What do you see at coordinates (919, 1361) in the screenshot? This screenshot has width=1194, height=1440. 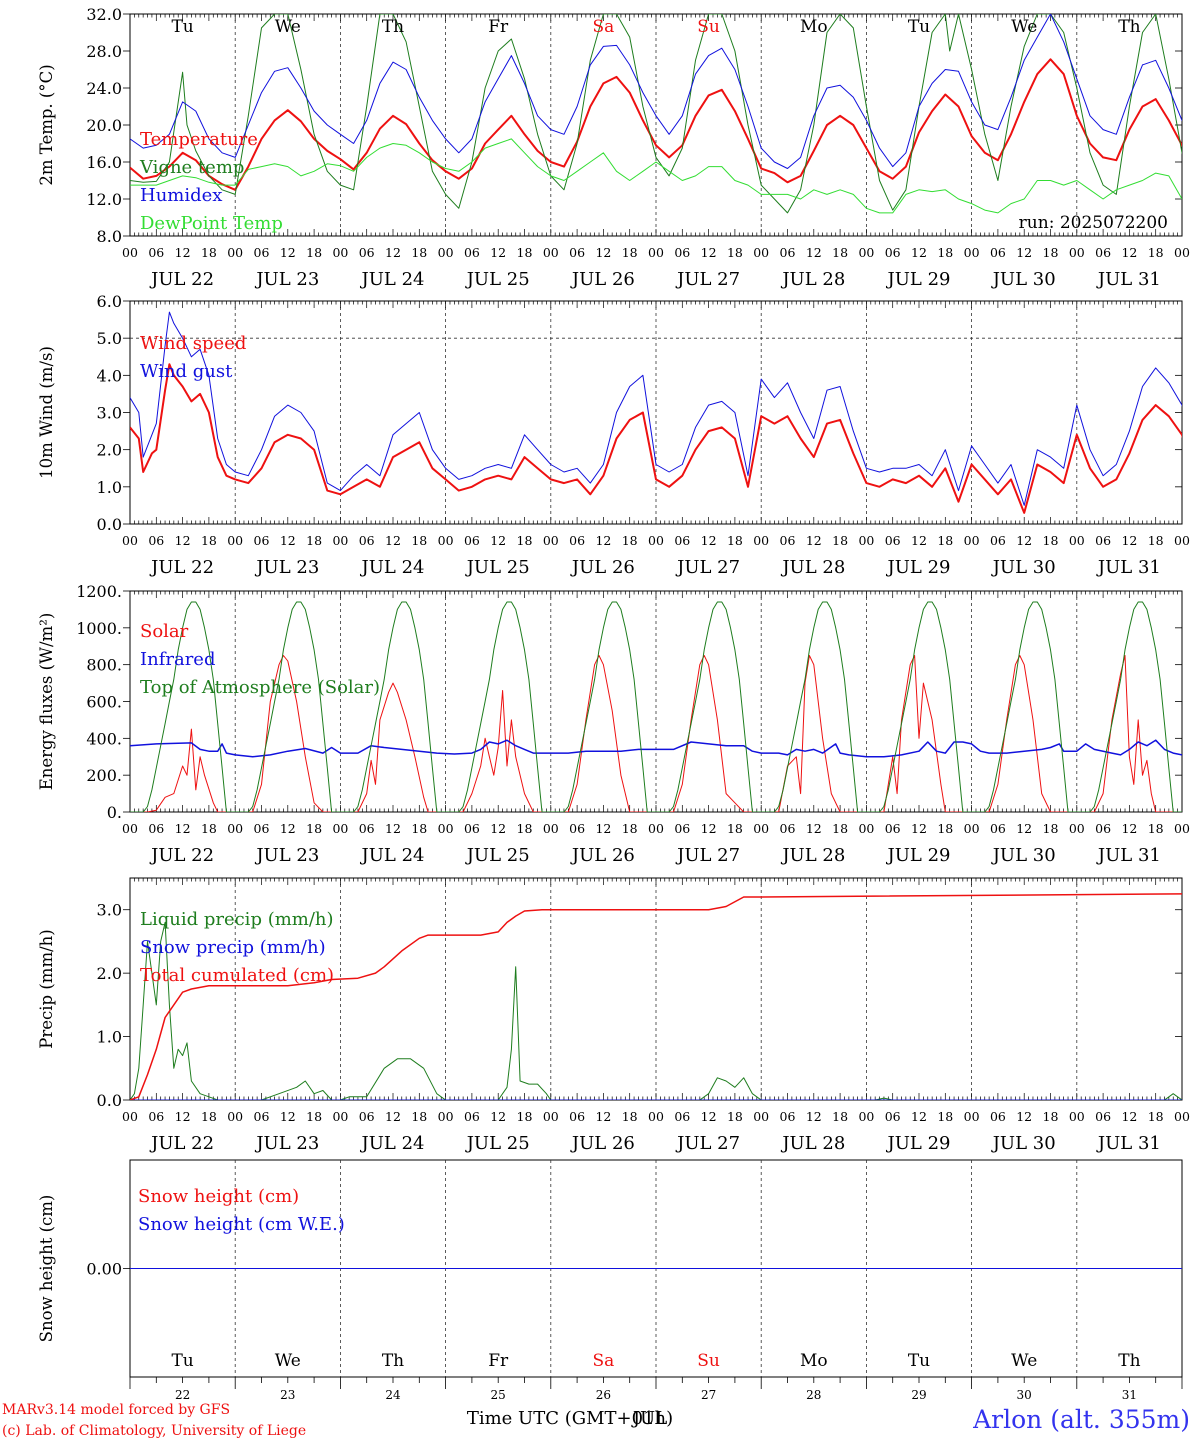 I see `weekday-label: Tu` at bounding box center [919, 1361].